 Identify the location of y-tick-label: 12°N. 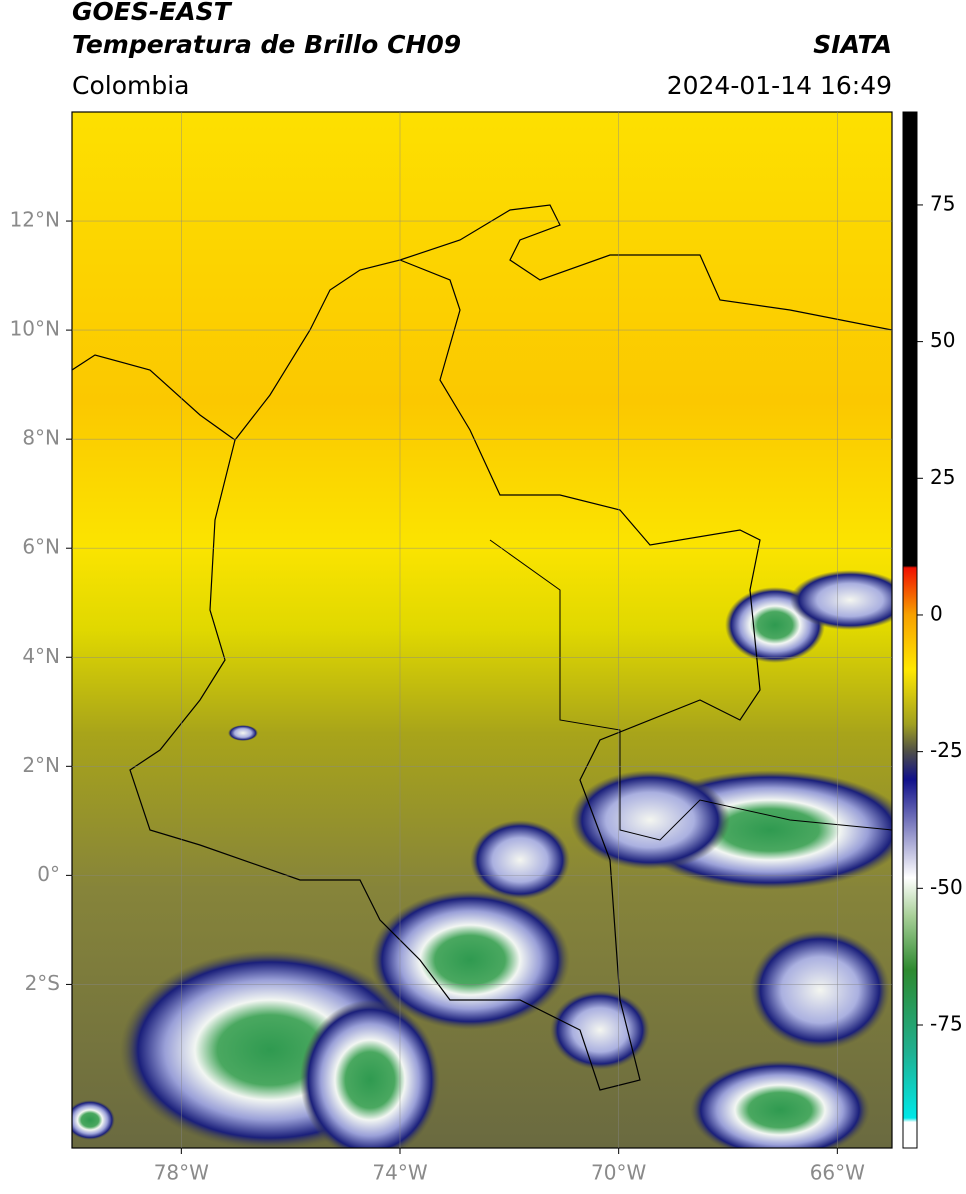
(35, 220).